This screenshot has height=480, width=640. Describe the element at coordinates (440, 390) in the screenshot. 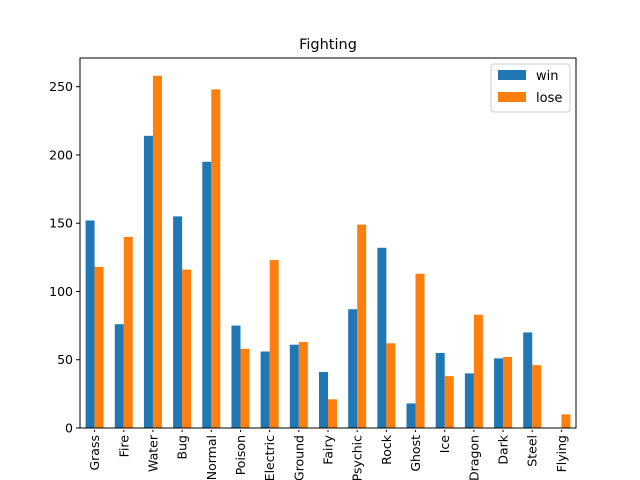

I see `bar-win-ice` at that location.